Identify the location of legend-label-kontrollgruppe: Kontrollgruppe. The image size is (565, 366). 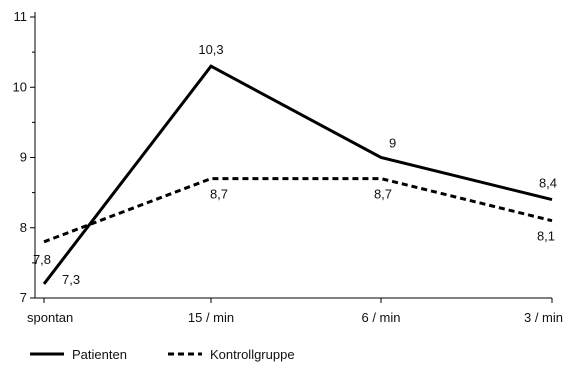
(252, 354).